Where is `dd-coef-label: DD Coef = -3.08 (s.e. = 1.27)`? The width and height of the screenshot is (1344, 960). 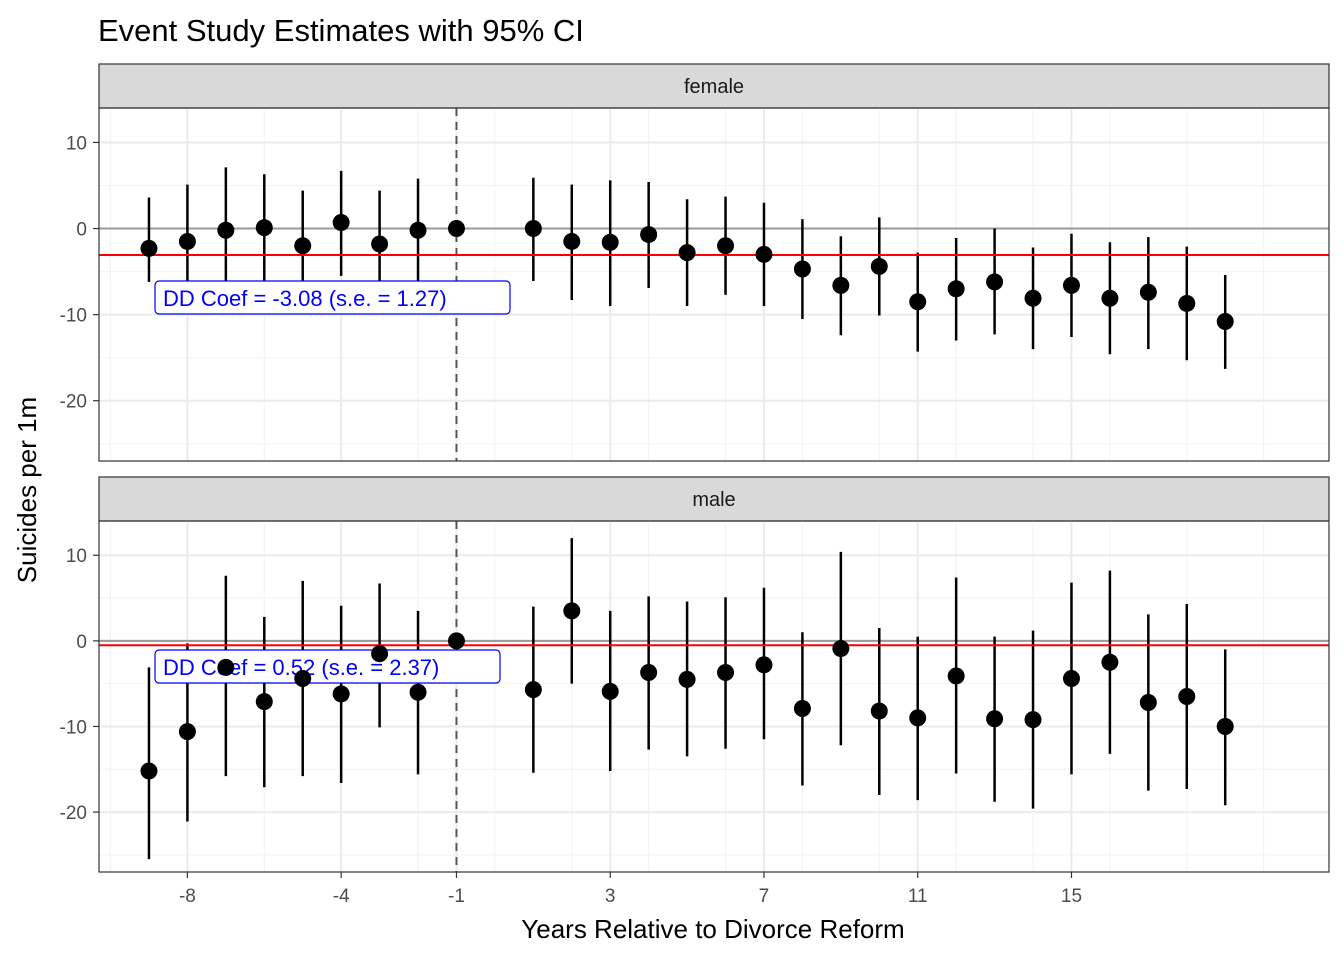 dd-coef-label: DD Coef = -3.08 (s.e. = 1.27) is located at coordinates (305, 298).